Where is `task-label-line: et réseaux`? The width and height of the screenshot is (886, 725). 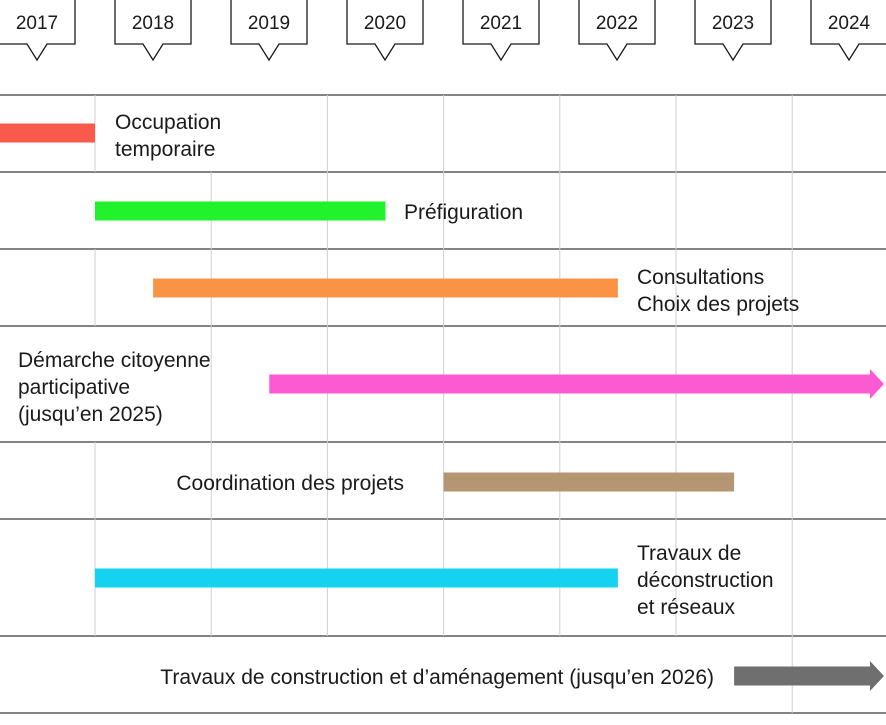
task-label-line: et réseaux is located at coordinates (686, 607).